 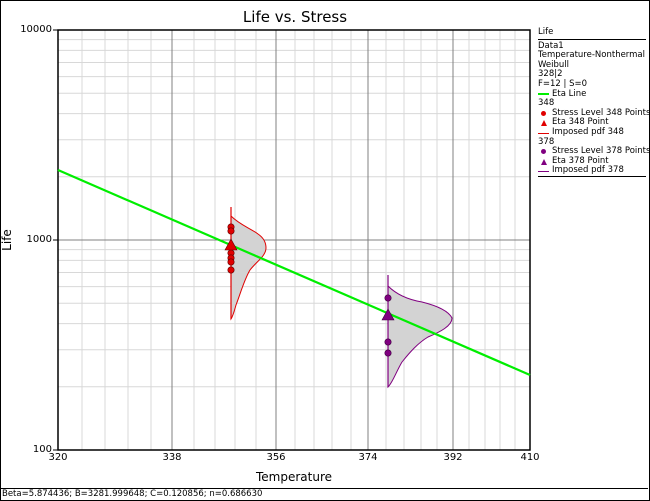 What do you see at coordinates (544, 133) in the screenshot?
I see `red-line-icon` at bounding box center [544, 133].